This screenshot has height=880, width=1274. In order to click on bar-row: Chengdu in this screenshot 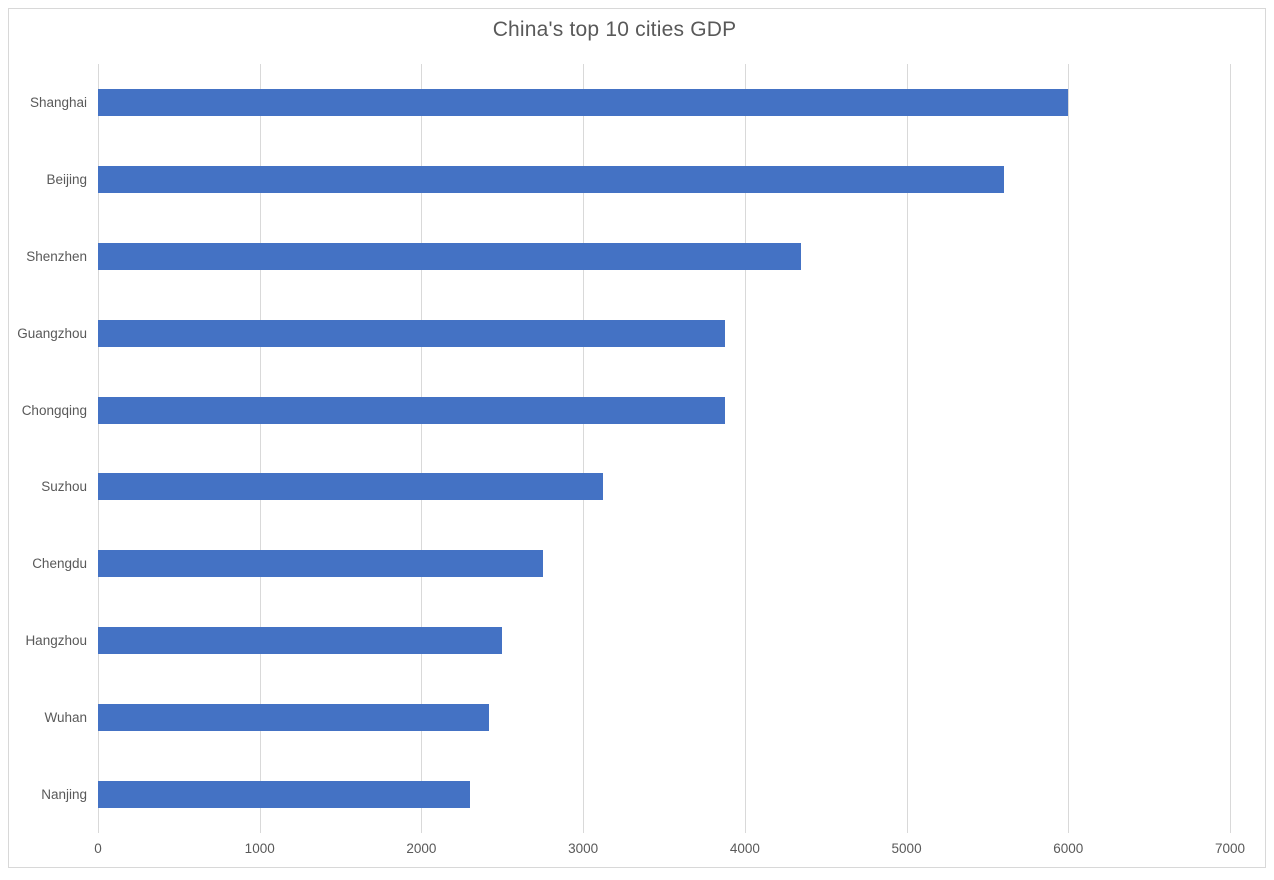, I will do `click(631, 563)`.